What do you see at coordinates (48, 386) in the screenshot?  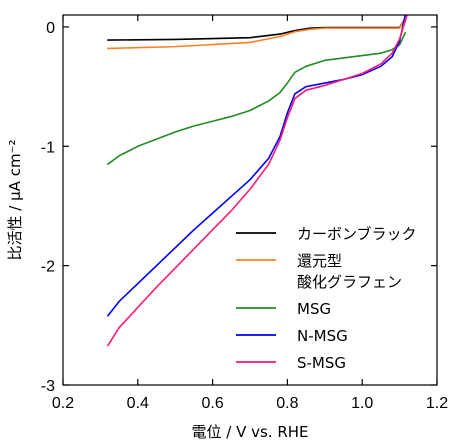 I see `y-tick-label: -3` at bounding box center [48, 386].